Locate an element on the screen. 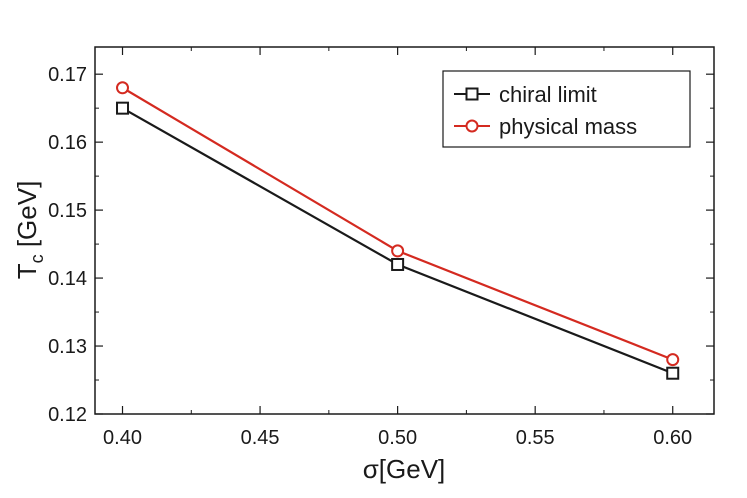 The width and height of the screenshot is (747, 498). y-tick-label: 0.13 is located at coordinates (67, 347).